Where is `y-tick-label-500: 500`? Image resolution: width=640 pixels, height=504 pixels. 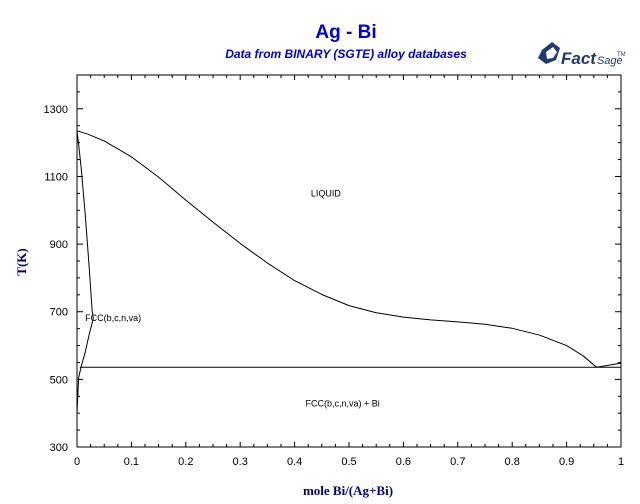 y-tick-label-500: 500 is located at coordinates (59, 380).